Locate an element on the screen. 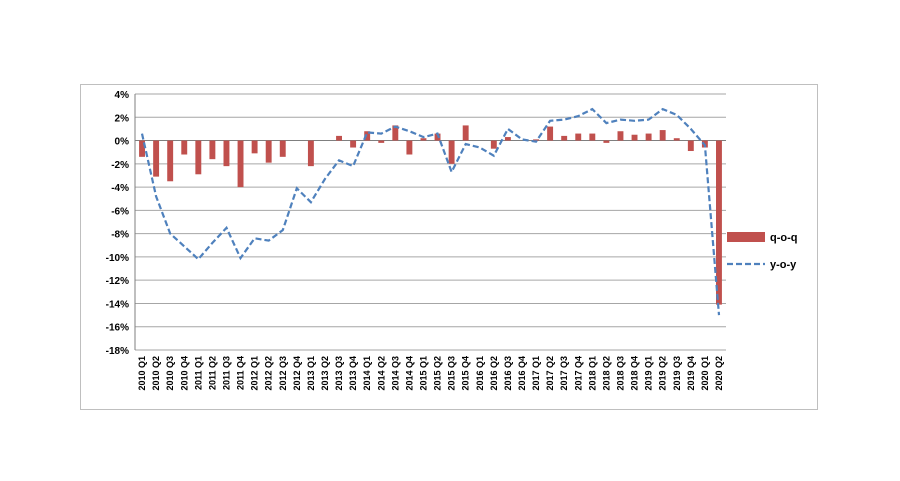 The image size is (900, 481). legend: q-o-q y-o-y is located at coordinates (762, 251).